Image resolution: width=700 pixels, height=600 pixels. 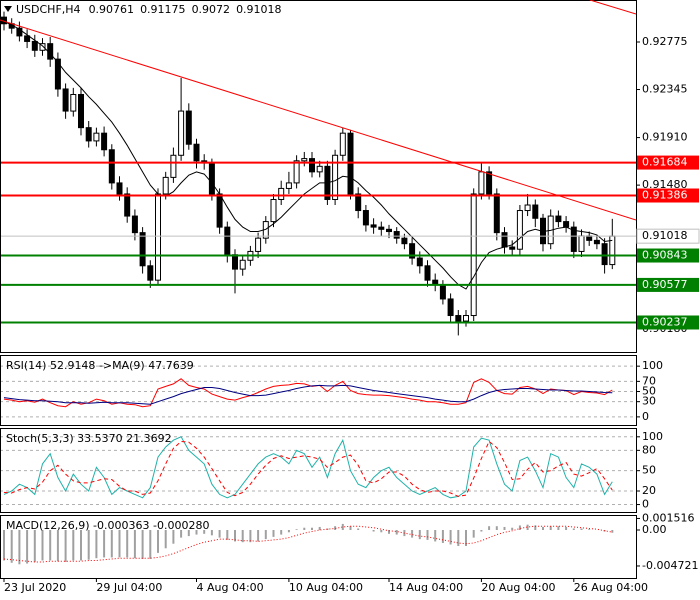 What do you see at coordinates (665, 89) in the screenshot?
I see `y-tick-label: 0.92345` at bounding box center [665, 89].